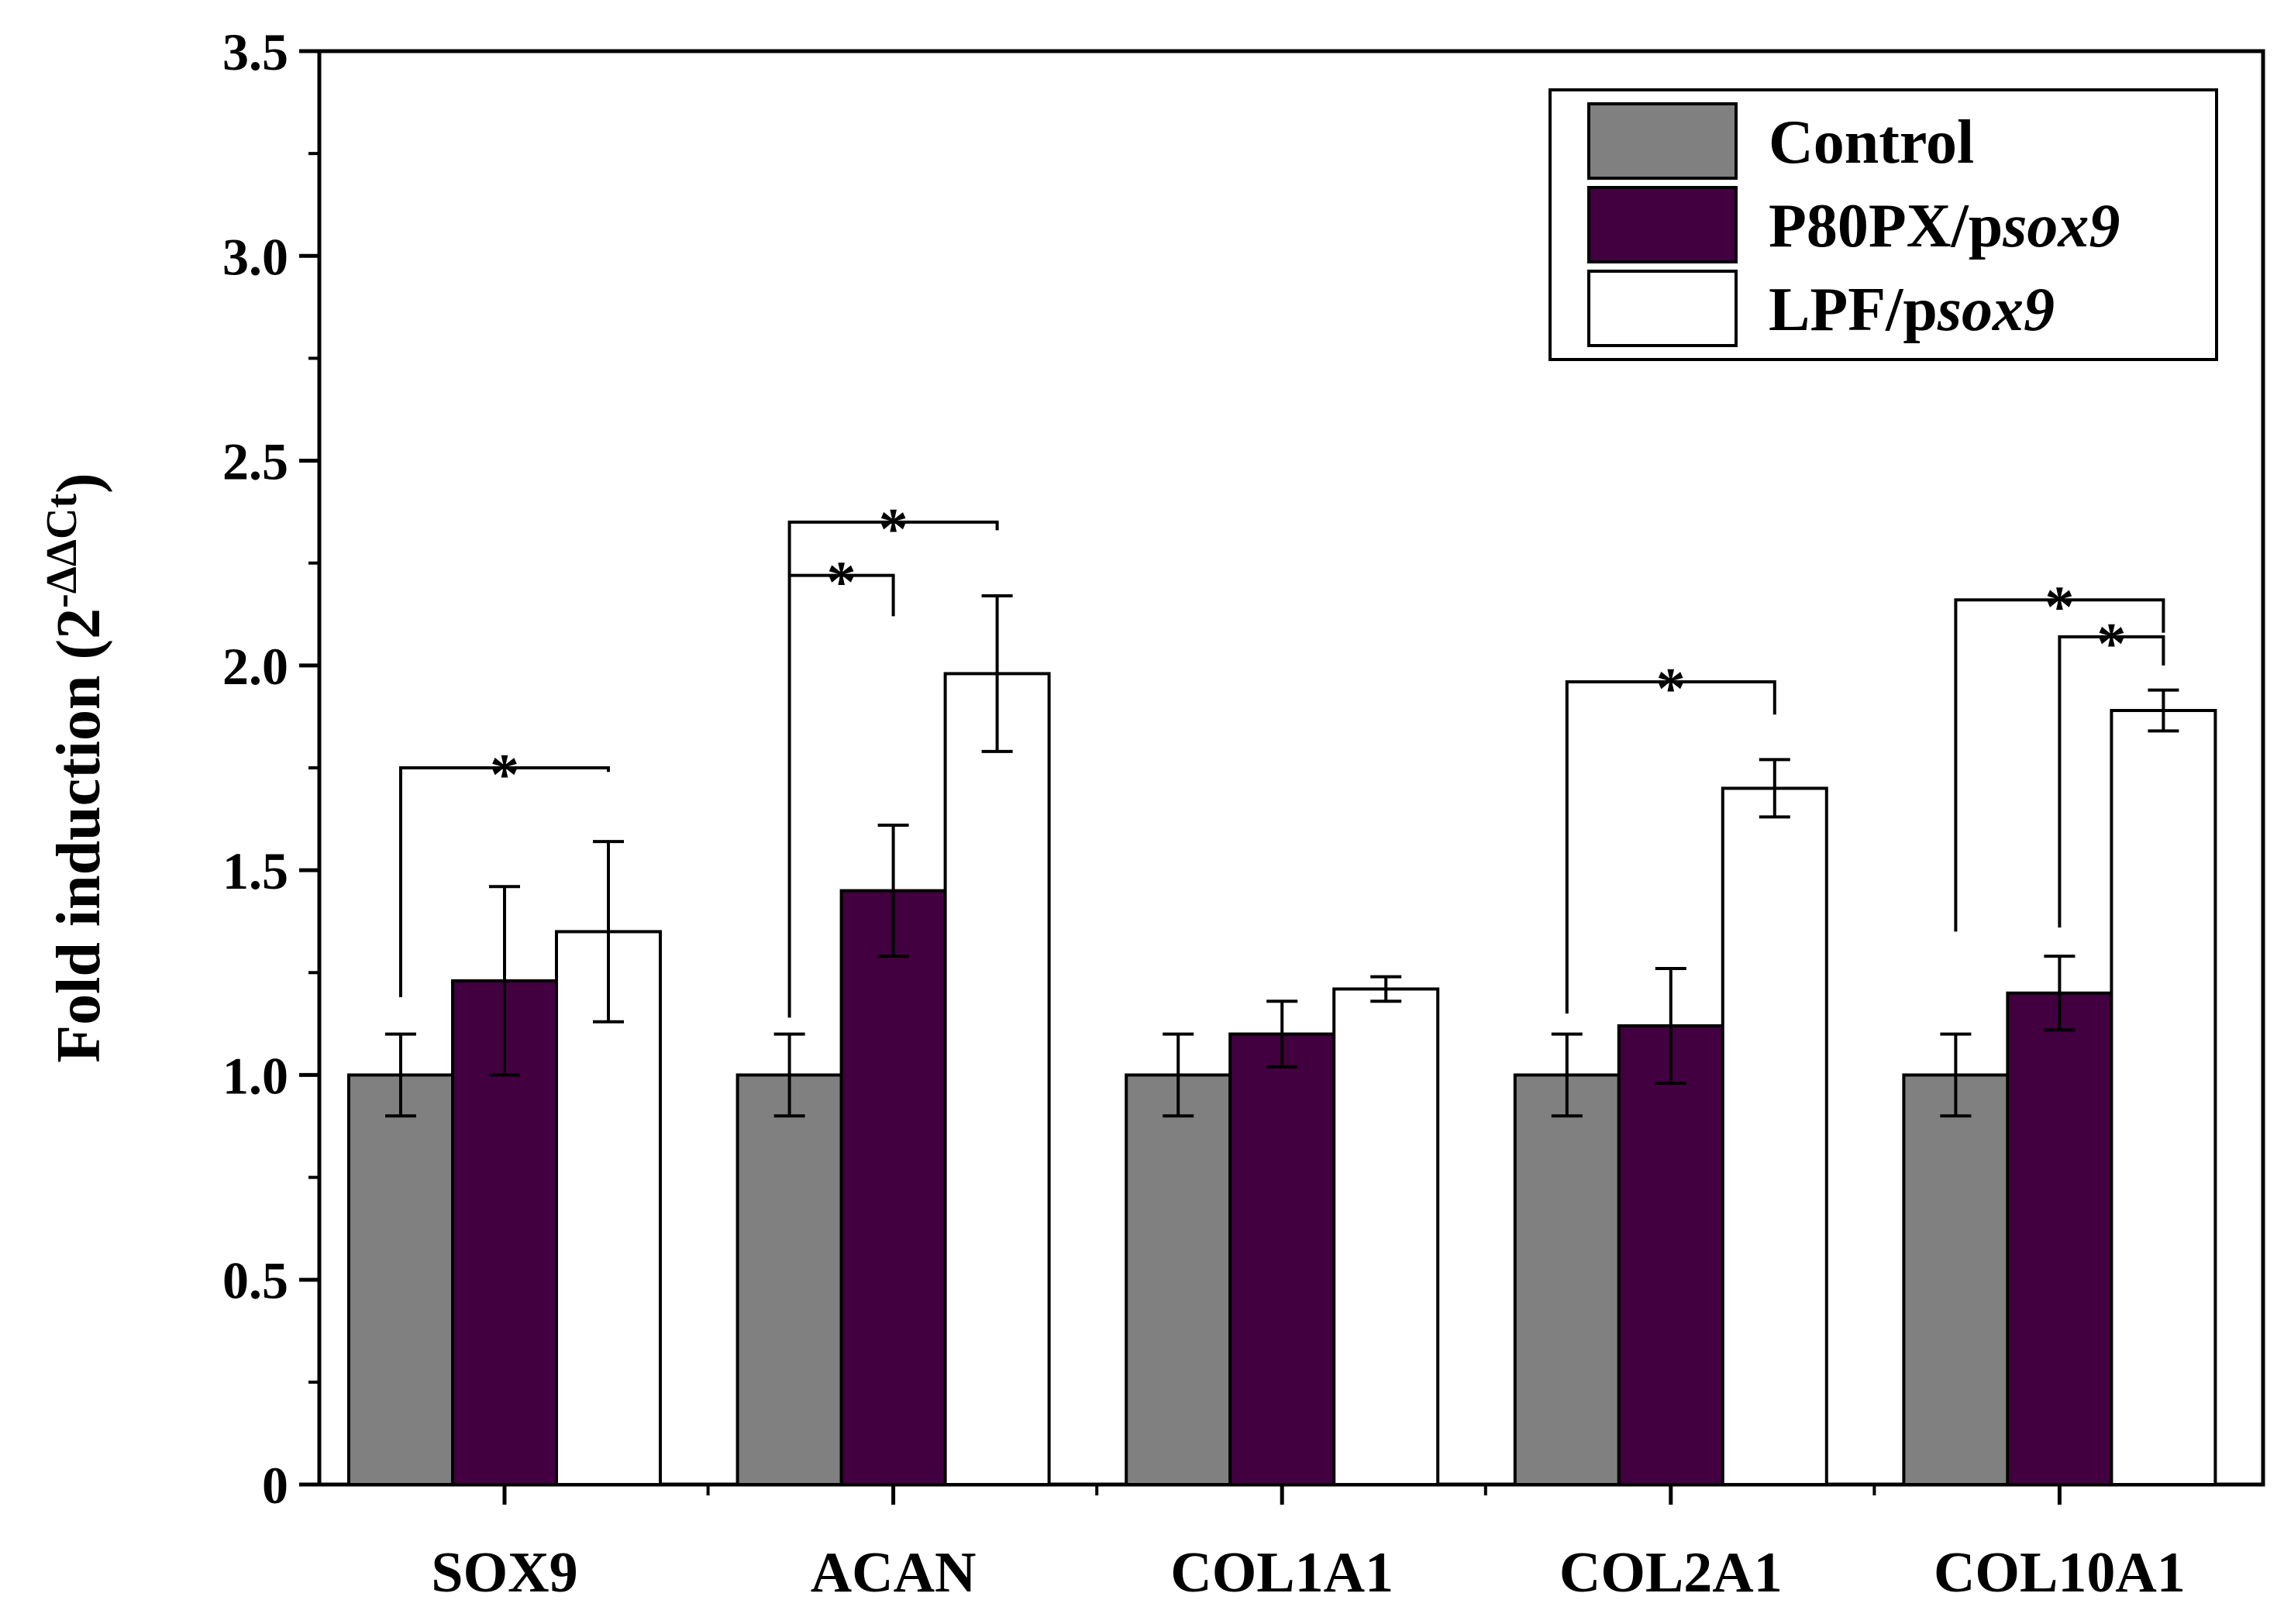  Describe the element at coordinates (1853, 310) in the screenshot. I see `legend-label-text: LPF/p` at that location.